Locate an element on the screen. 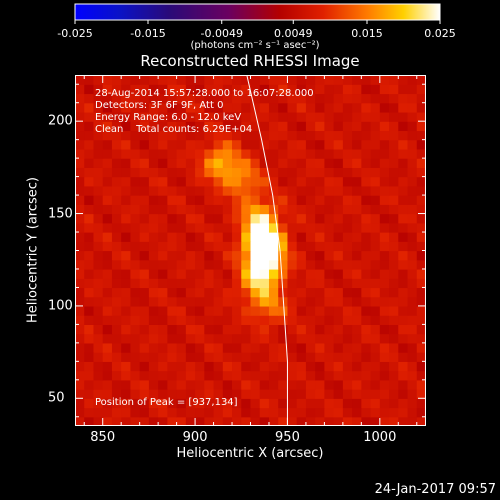  x-tick-label: 950 is located at coordinates (287, 437).